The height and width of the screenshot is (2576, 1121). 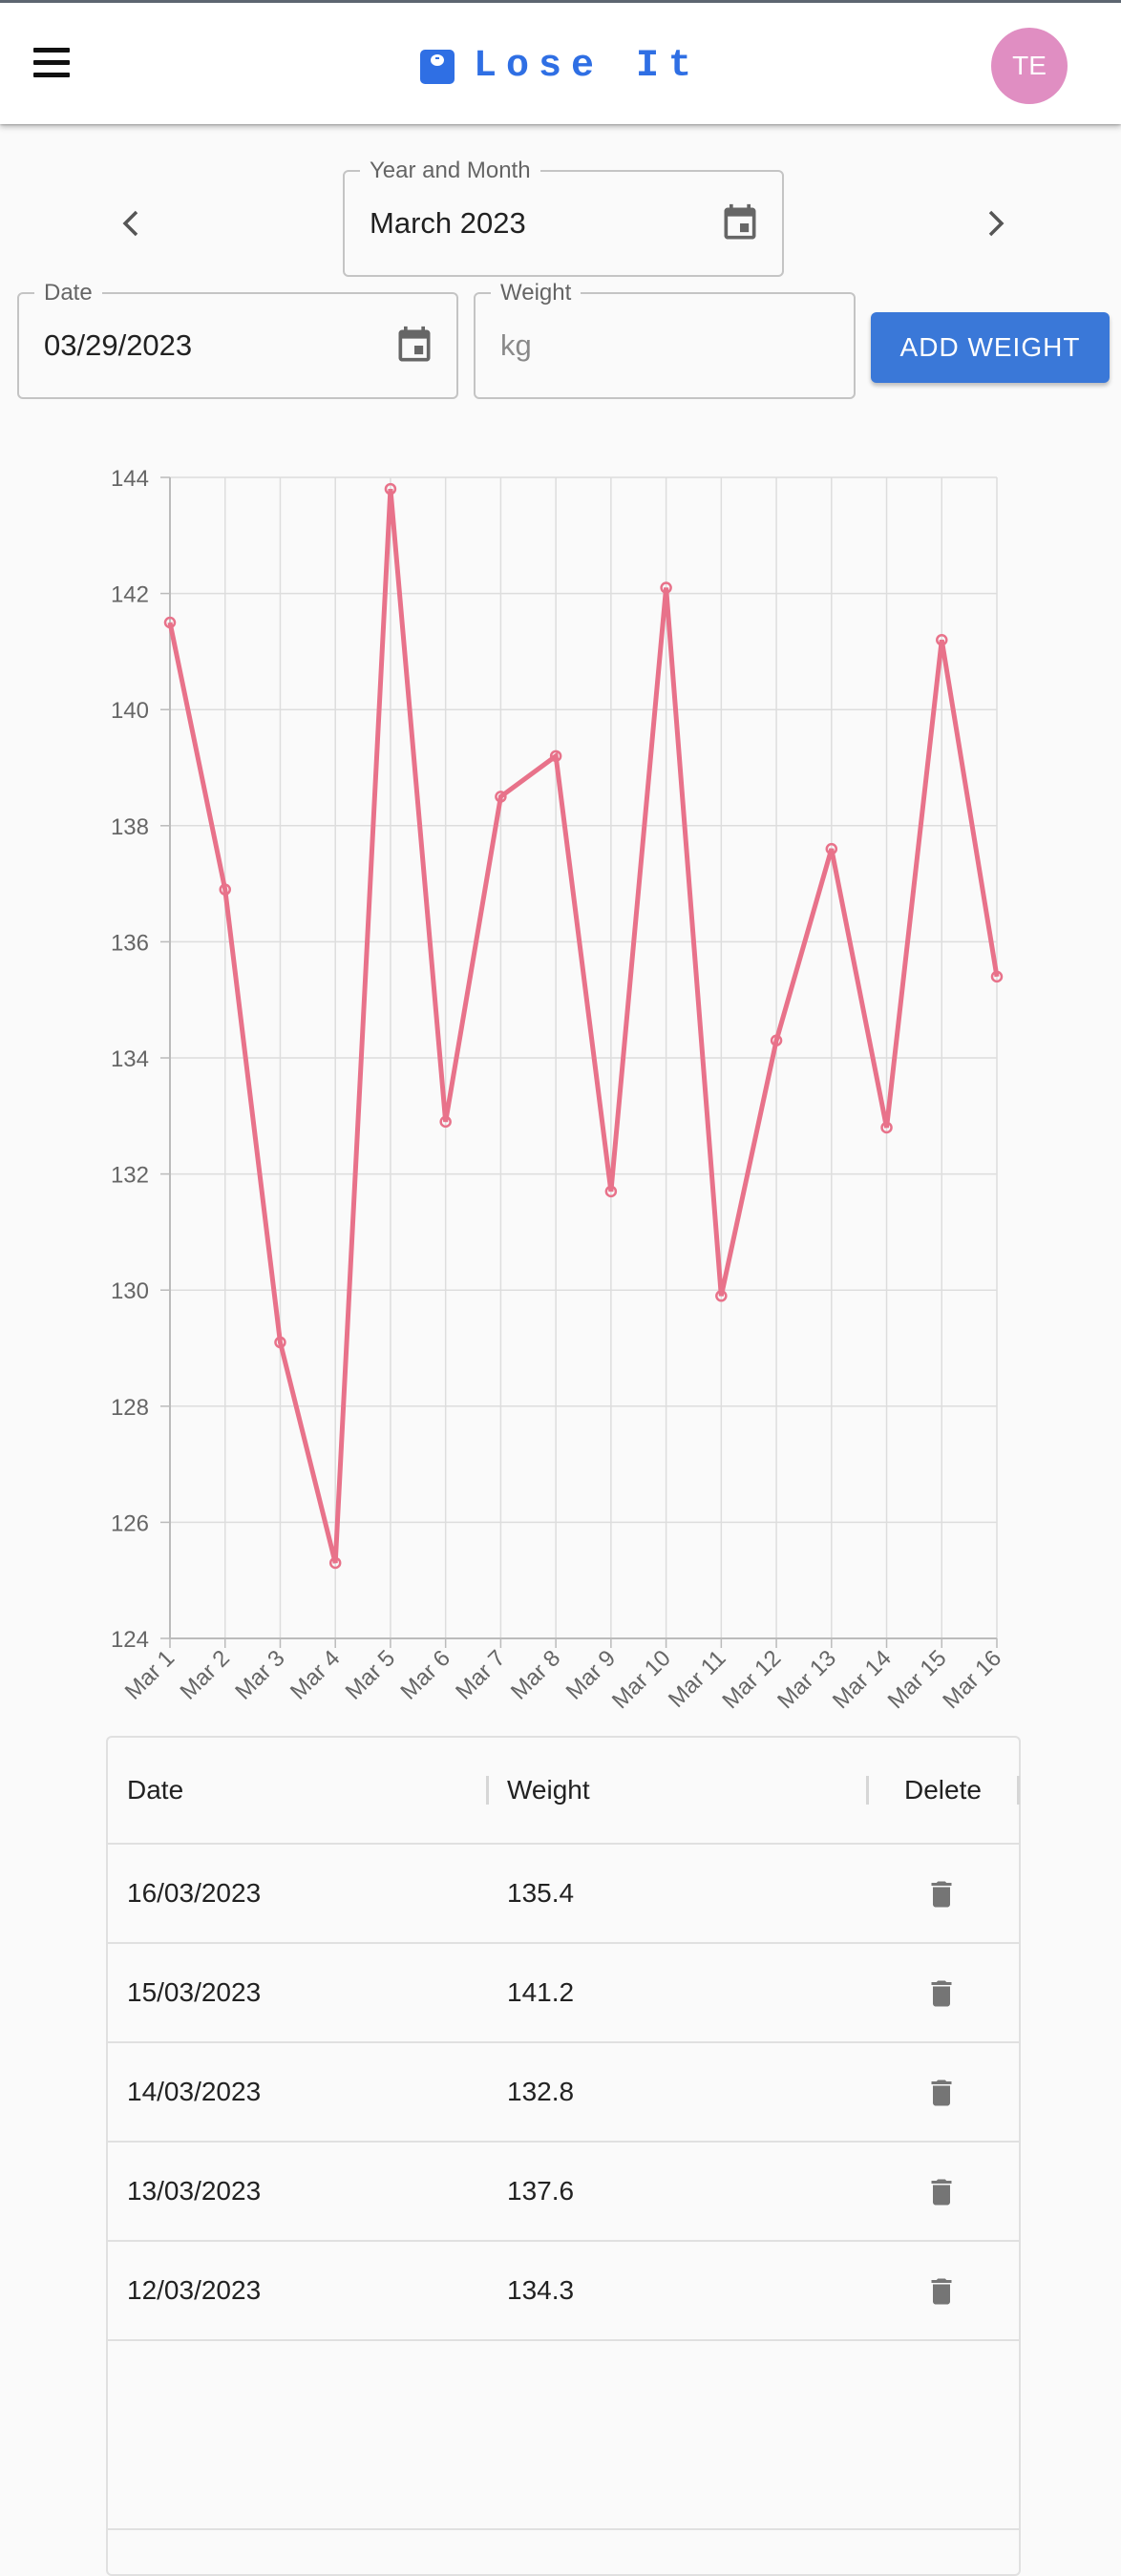 I want to click on table-footer-divider, so click(x=563, y=2529).